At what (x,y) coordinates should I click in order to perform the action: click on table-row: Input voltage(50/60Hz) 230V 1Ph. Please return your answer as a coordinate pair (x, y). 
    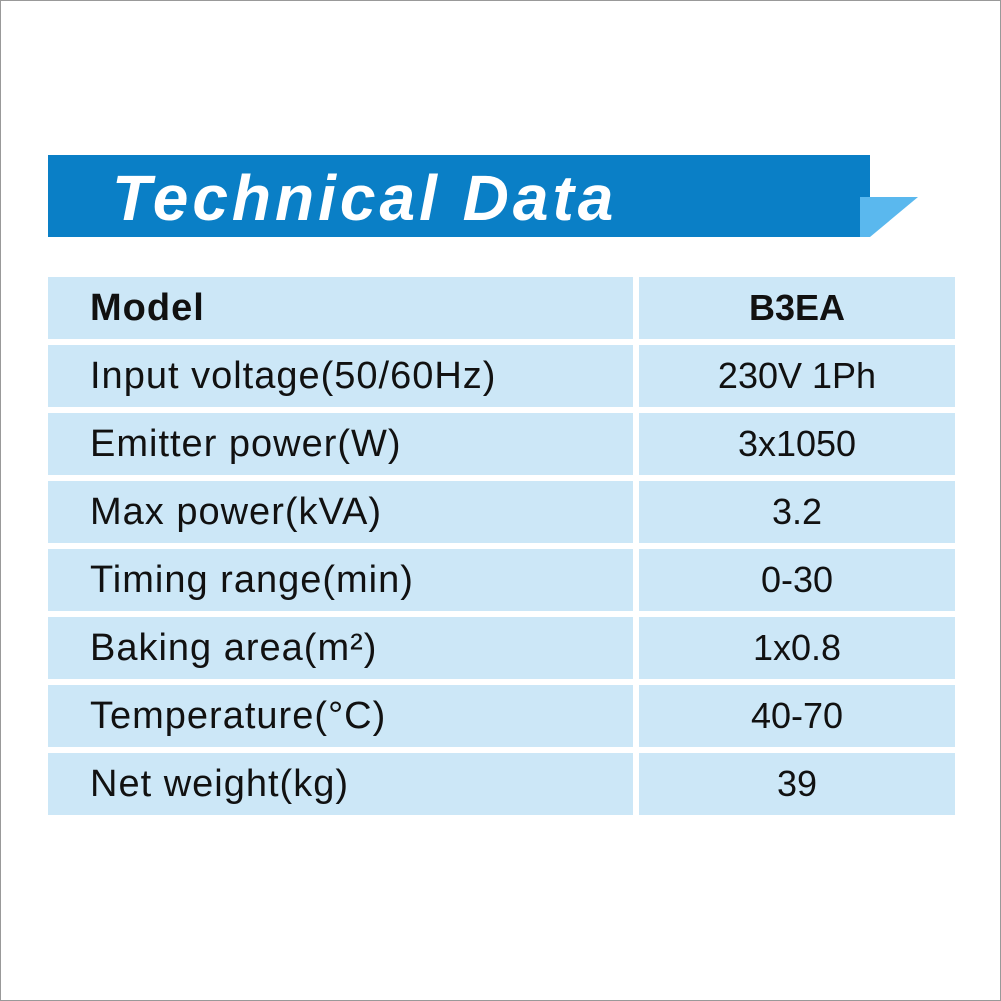
    Looking at the image, I should click on (501, 376).